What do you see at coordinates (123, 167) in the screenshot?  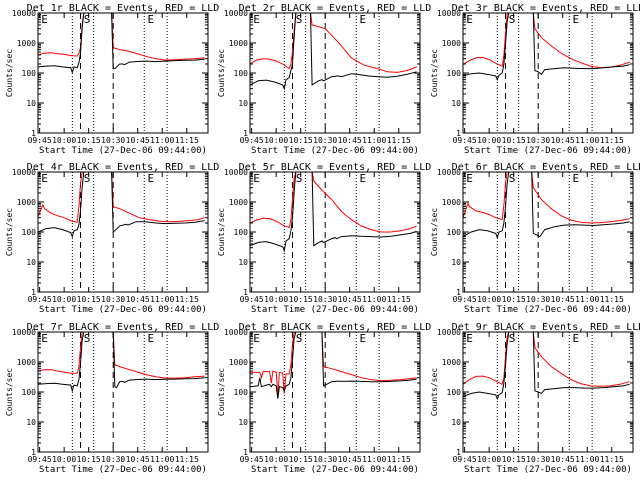 I see `panel-title: Det 4r BLACK = Events, RED = LLD` at bounding box center [123, 167].